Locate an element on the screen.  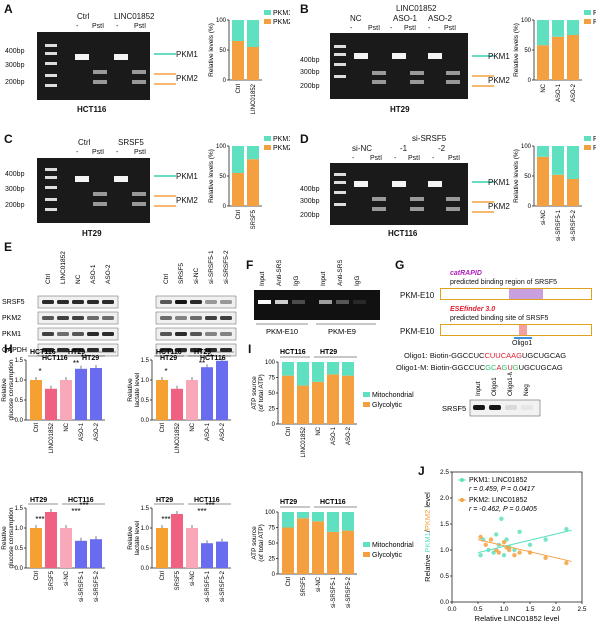
cell-label: HCT116 is located at coordinates (333, 502).